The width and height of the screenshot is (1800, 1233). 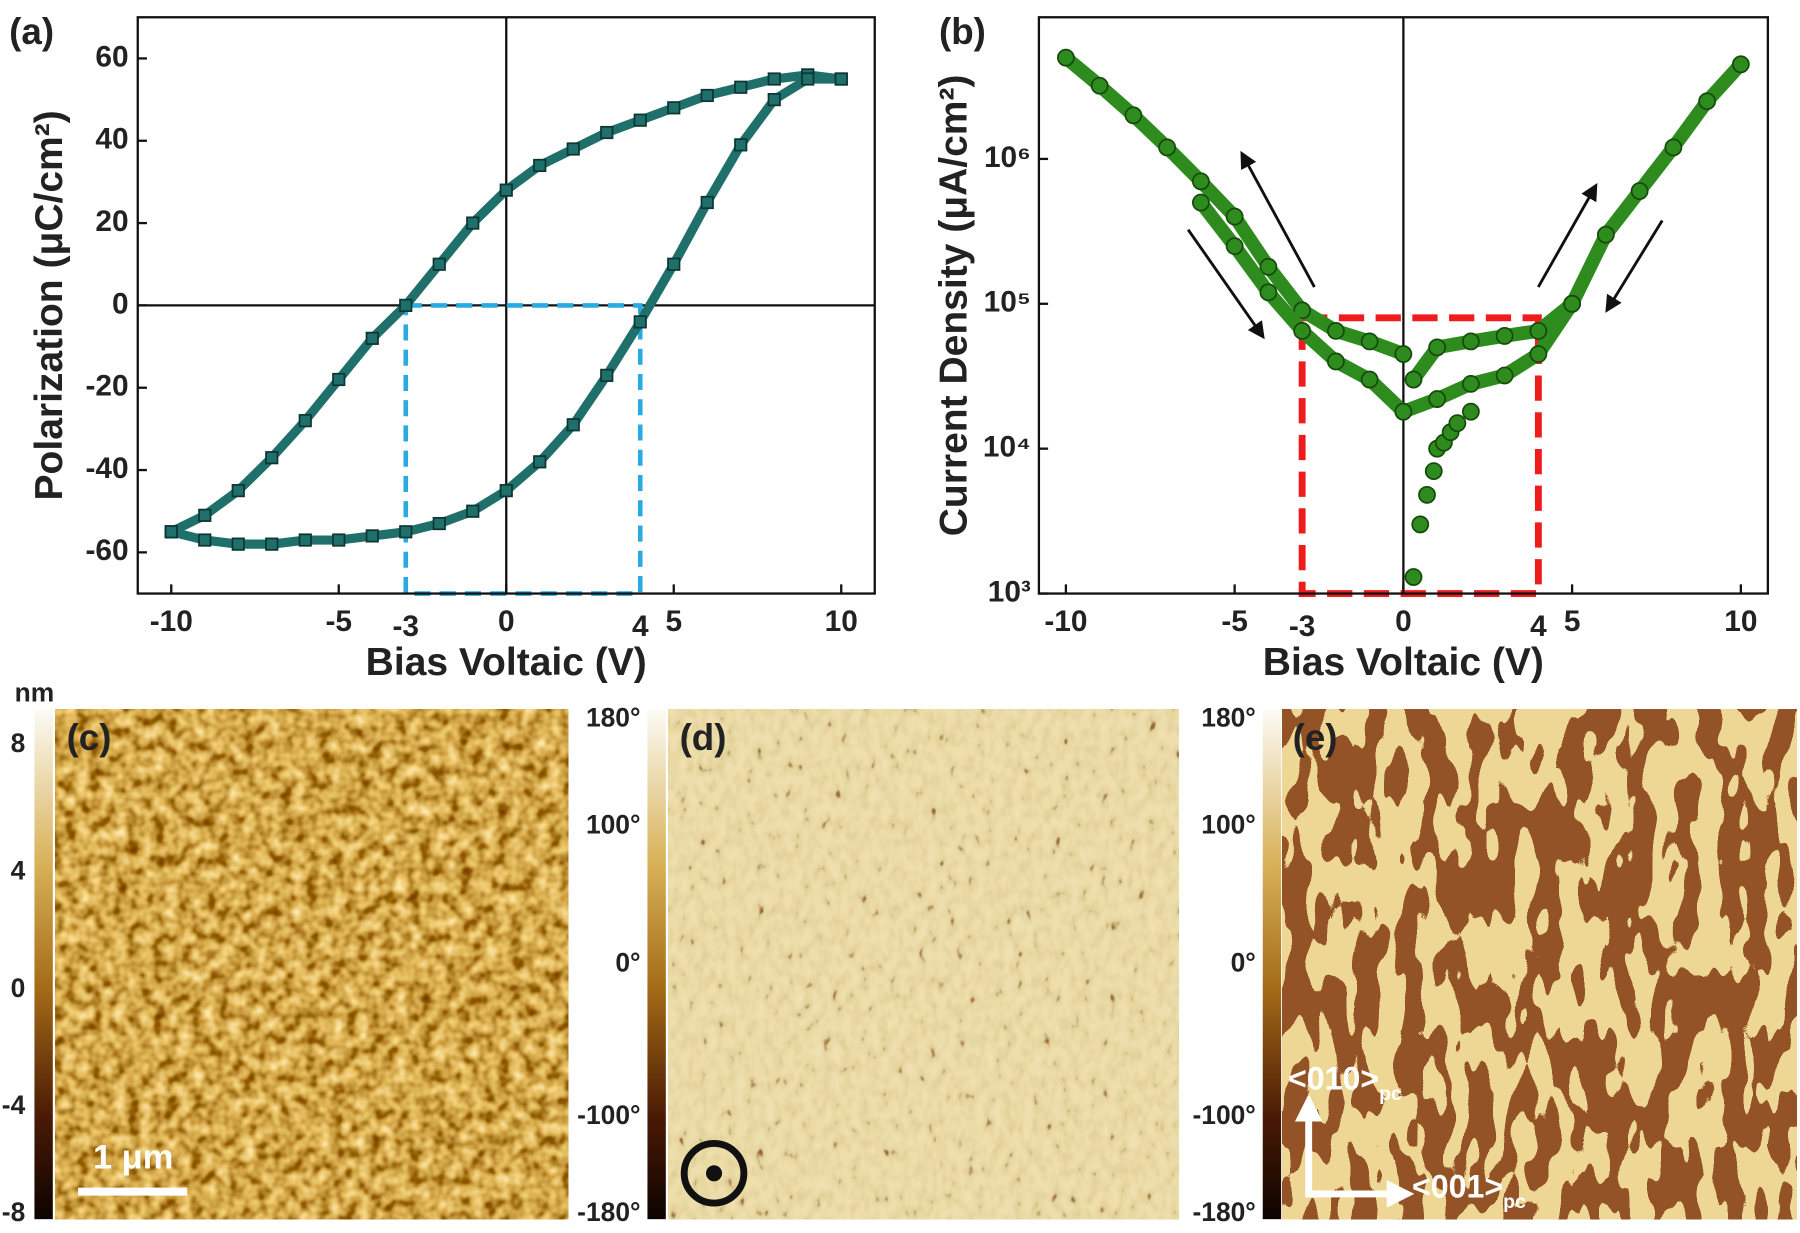 What do you see at coordinates (1223, 1115) in the screenshot?
I see `colorbar-tick-label: -100°` at bounding box center [1223, 1115].